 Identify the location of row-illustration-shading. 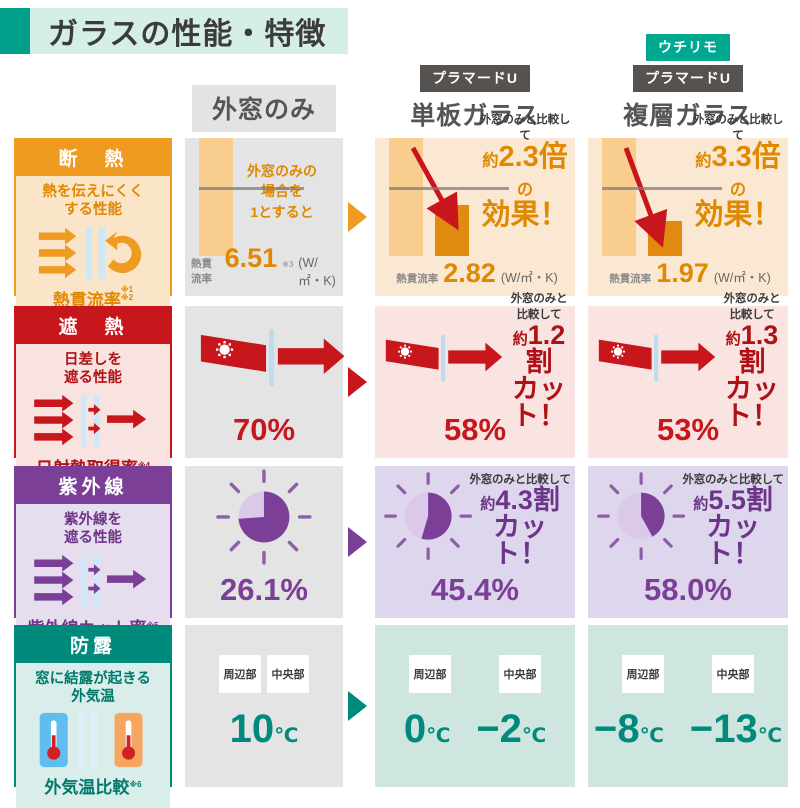
(93, 421).